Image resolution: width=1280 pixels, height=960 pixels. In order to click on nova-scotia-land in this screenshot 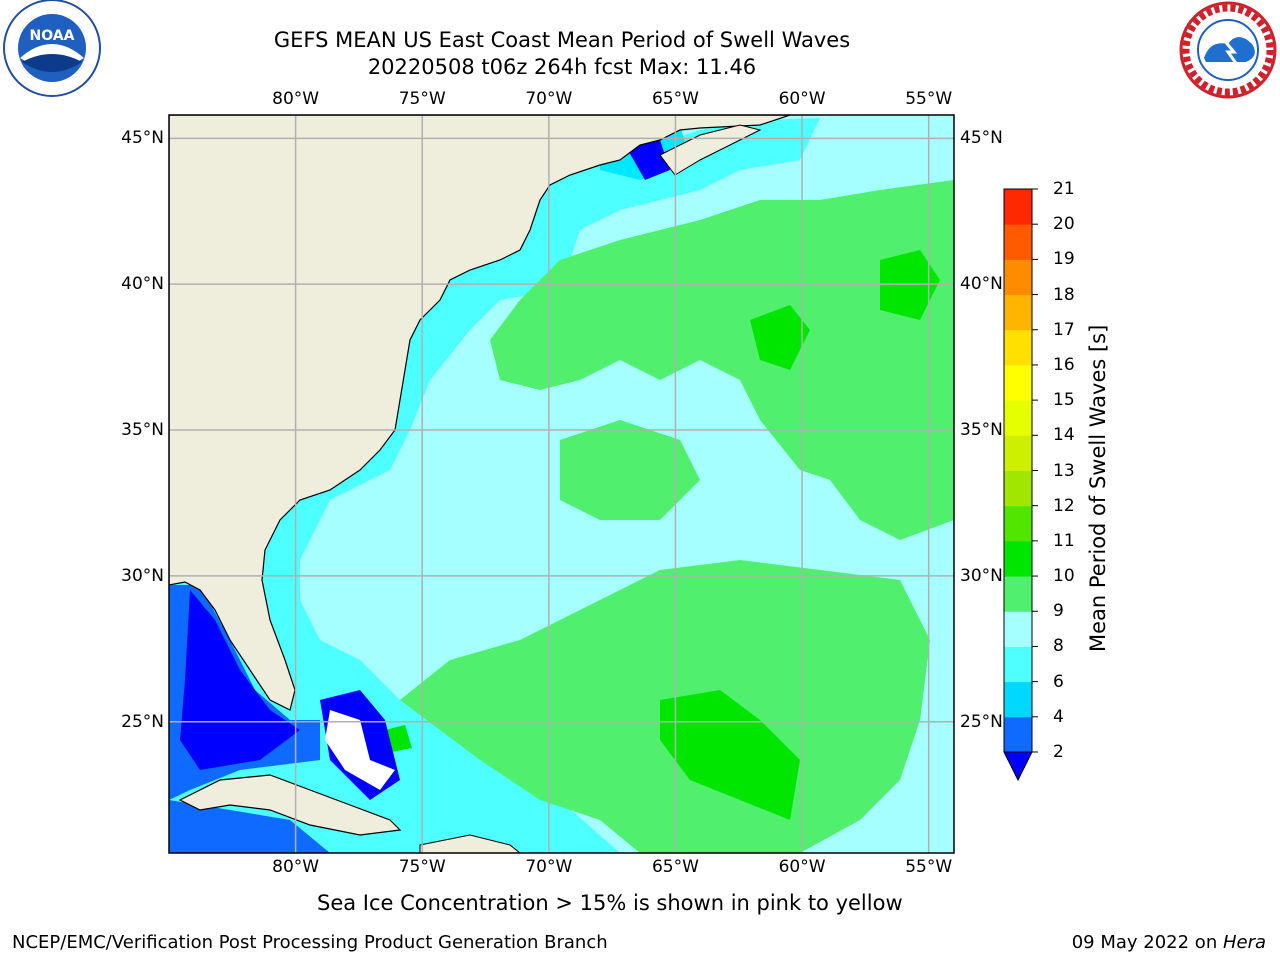, I will do `click(710, 150)`.